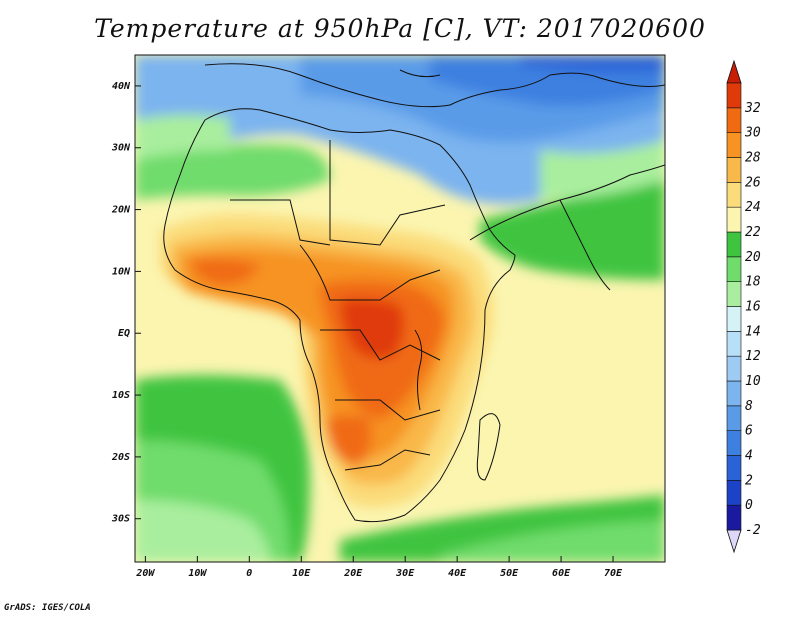  I want to click on colorbar-label: 6, so click(749, 431).